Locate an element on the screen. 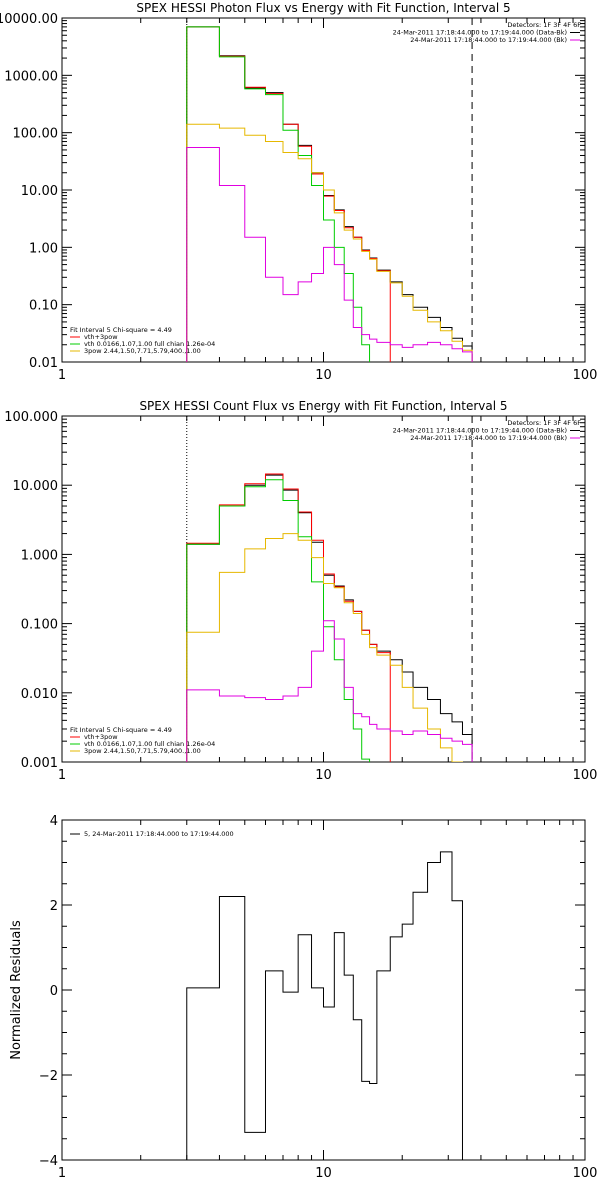  y-tick-label: 10.000 is located at coordinates (36, 486).